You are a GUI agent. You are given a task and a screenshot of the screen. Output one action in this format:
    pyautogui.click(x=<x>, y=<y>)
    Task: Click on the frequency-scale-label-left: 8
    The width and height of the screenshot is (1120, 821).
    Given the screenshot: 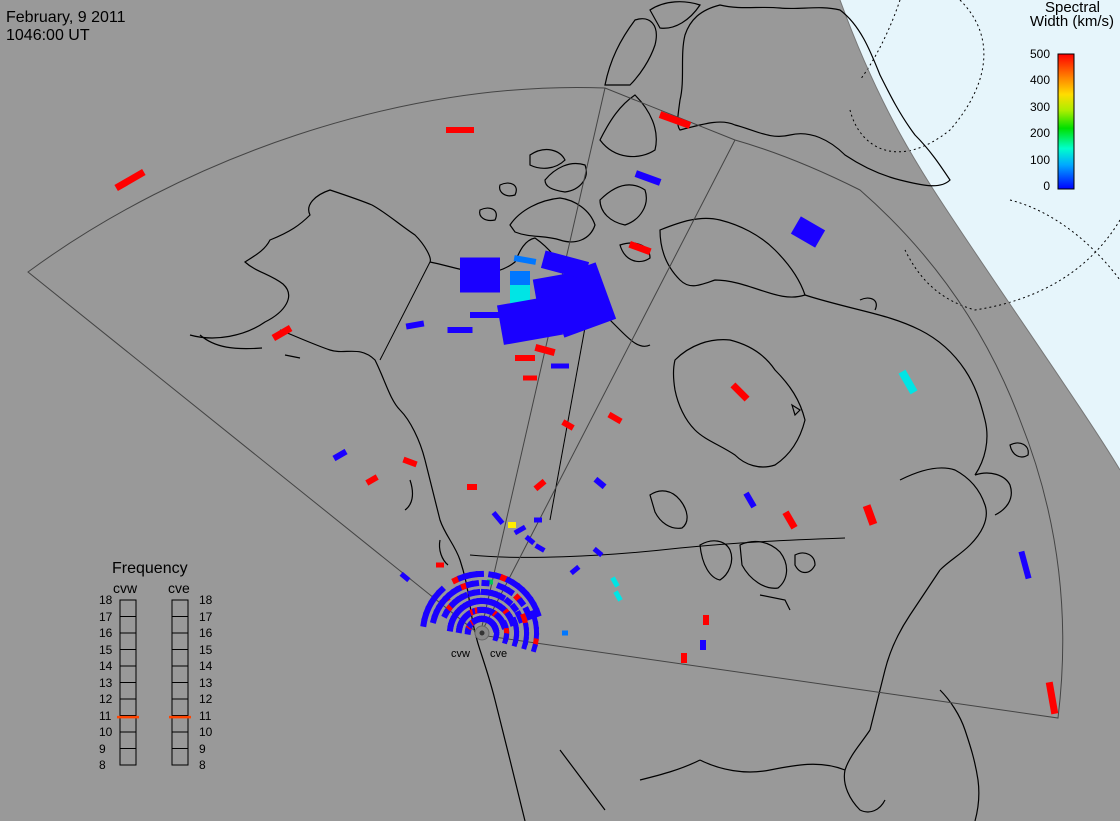 What is the action you would take?
    pyautogui.click(x=102, y=765)
    